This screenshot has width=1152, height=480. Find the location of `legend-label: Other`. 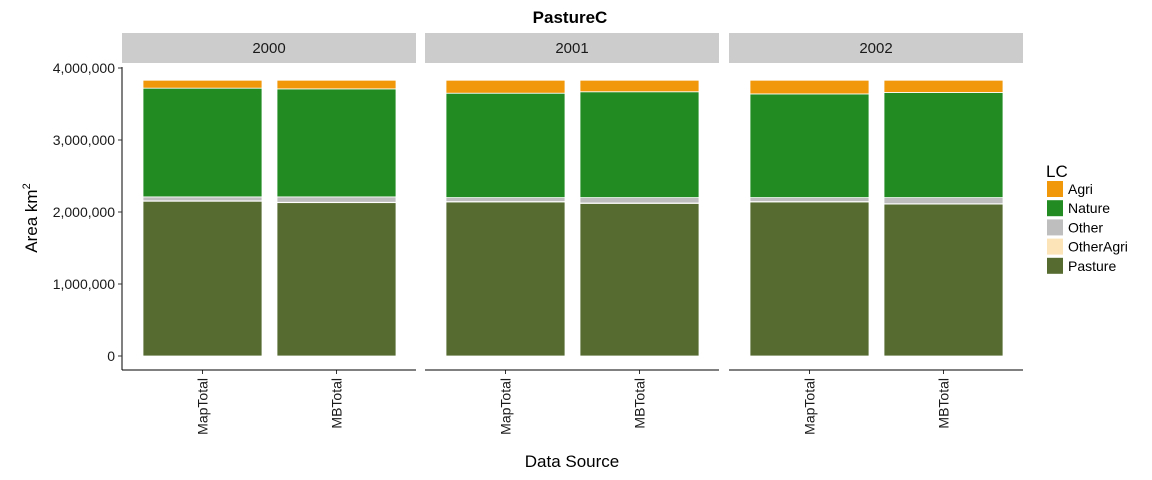

legend-label: Other is located at coordinates (1085, 227).